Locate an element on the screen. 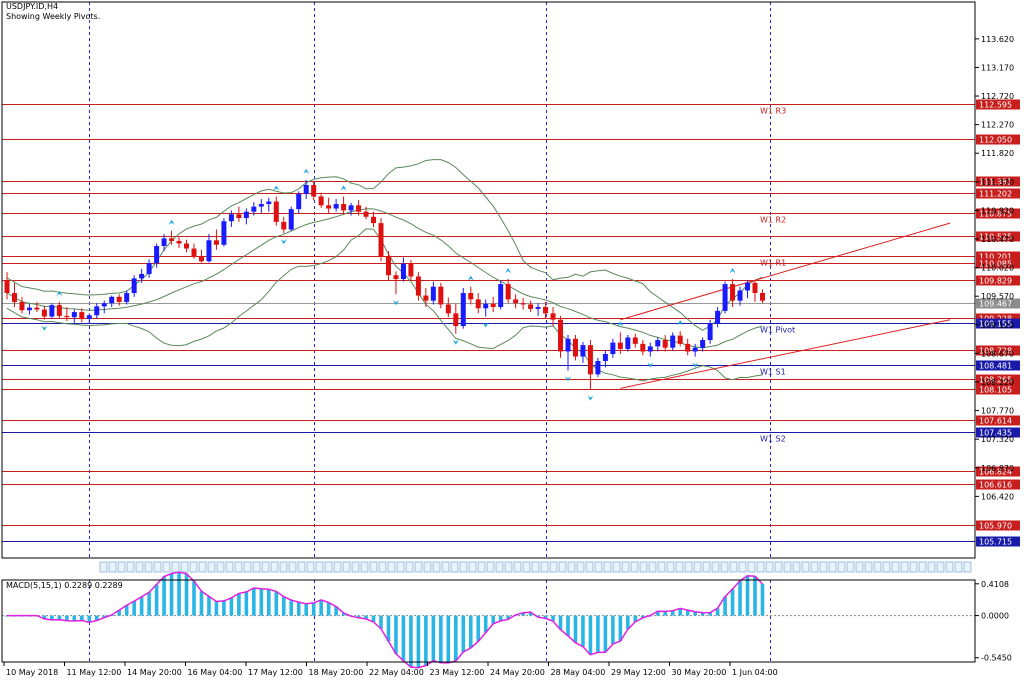 The width and height of the screenshot is (1024, 683). macd-tick-label: 0.0000 is located at coordinates (995, 616).